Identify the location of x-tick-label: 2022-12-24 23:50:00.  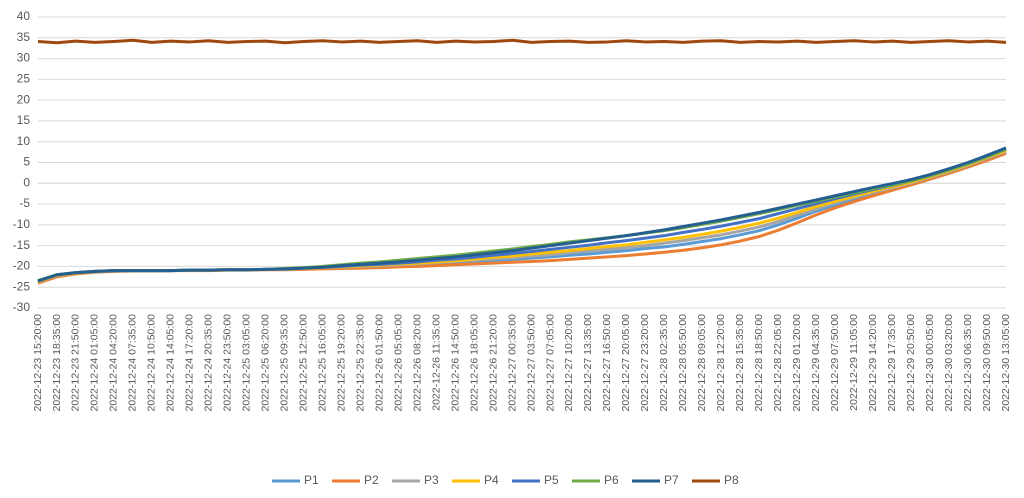
(228, 363).